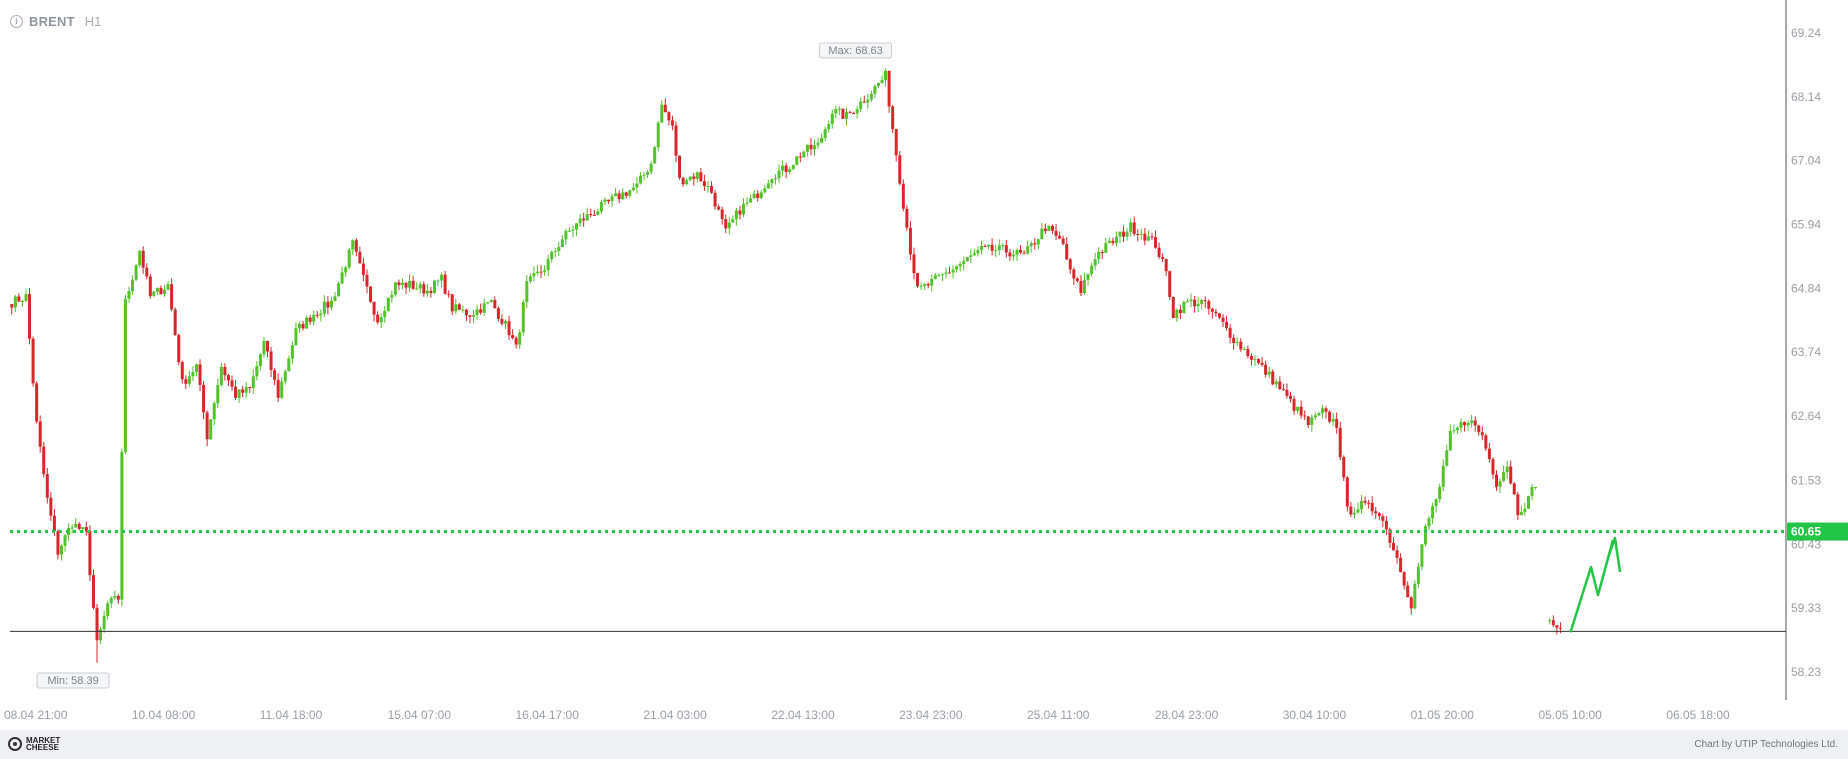  Describe the element at coordinates (93, 21) in the screenshot. I see `timeframe-label: H1` at that location.